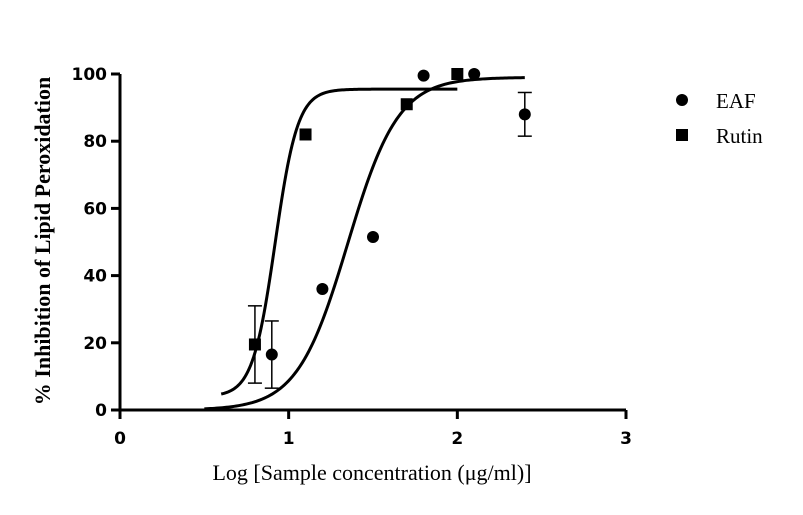 The image size is (803, 515). I want to click on y-tick-label: 80, so click(95, 142).